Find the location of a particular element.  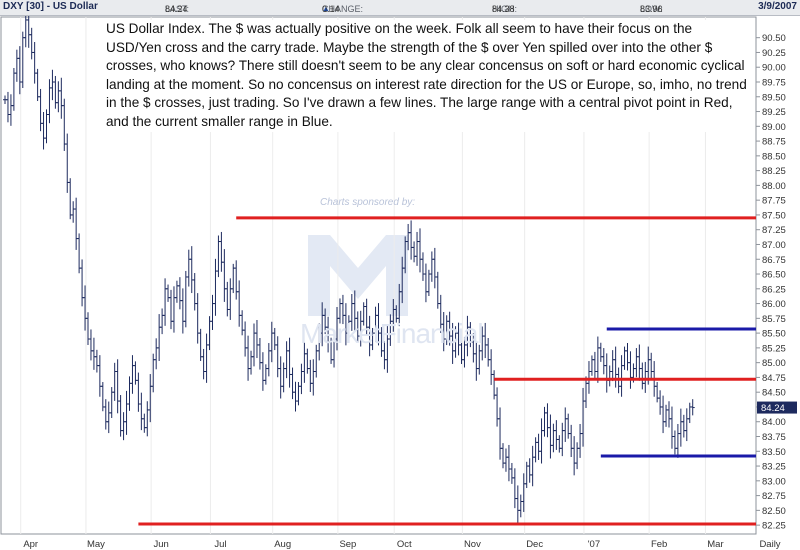

y-tick-label: 87.75 is located at coordinates (774, 201).